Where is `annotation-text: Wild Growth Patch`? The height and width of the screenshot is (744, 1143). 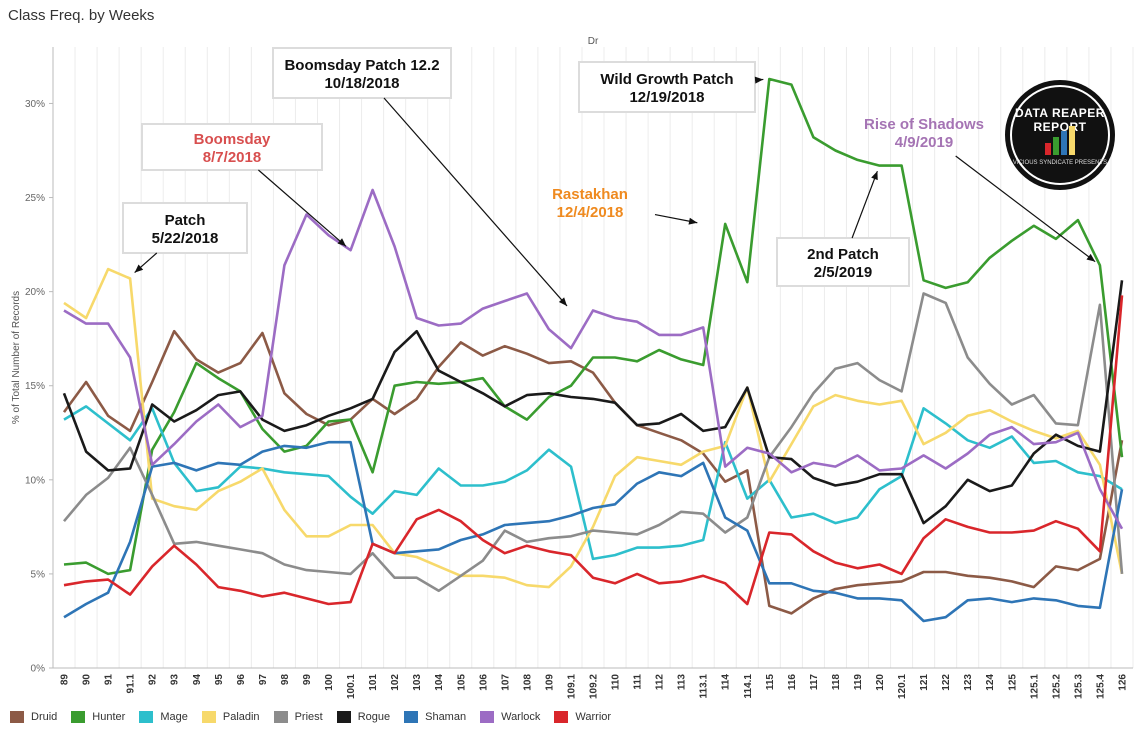
annotation-text: Wild Growth Patch is located at coordinates (666, 79).